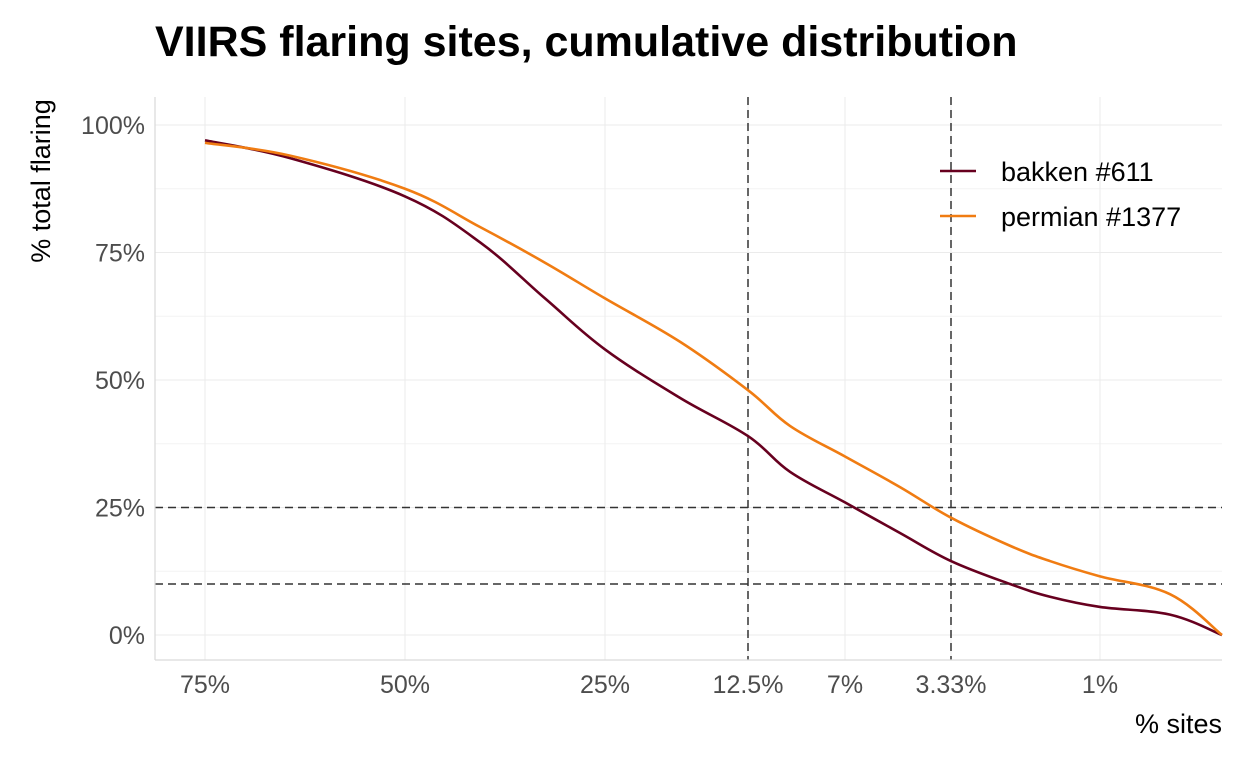 The height and width of the screenshot is (768, 1248). What do you see at coordinates (951, 685) in the screenshot?
I see `x-tick-label: 3.33%` at bounding box center [951, 685].